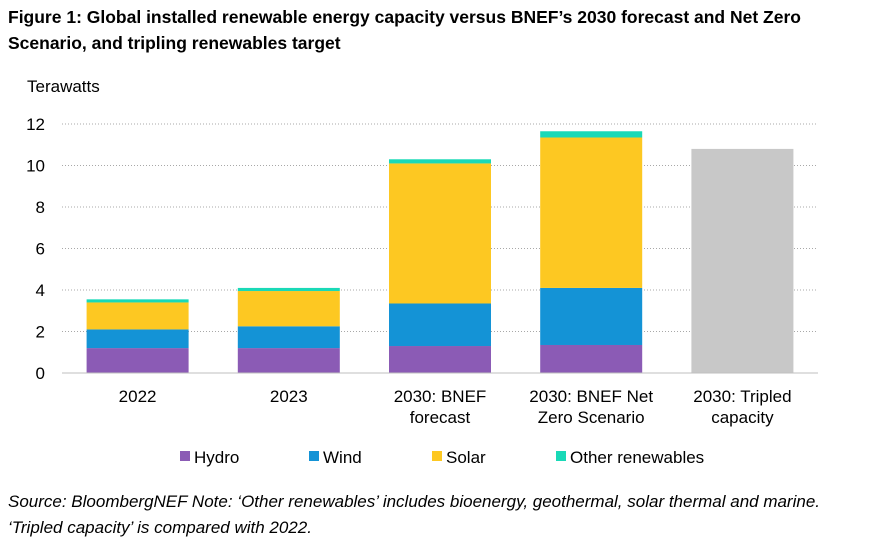  I want to click on legend-label: Other renewables, so click(637, 457).